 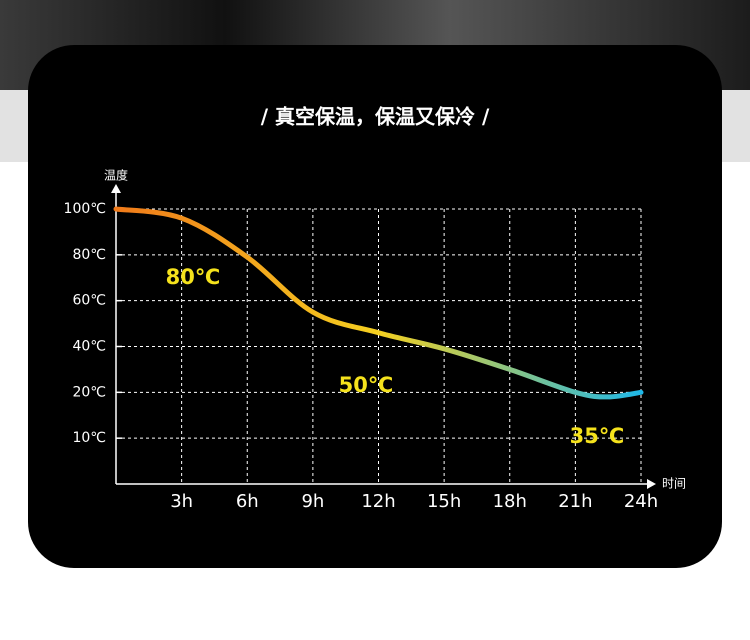 What do you see at coordinates (181, 501) in the screenshot?
I see `x-tick-label: 3h` at bounding box center [181, 501].